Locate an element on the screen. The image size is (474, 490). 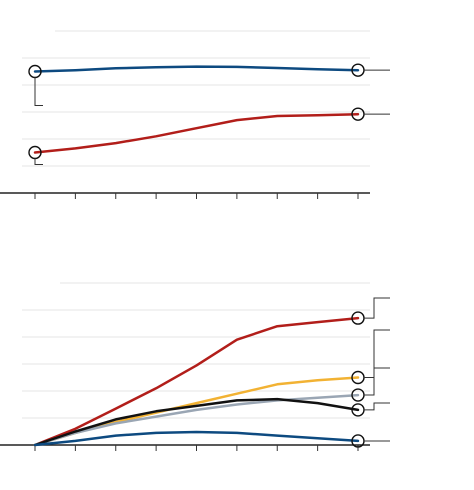
series-line-gold is located at coordinates (196, 411).